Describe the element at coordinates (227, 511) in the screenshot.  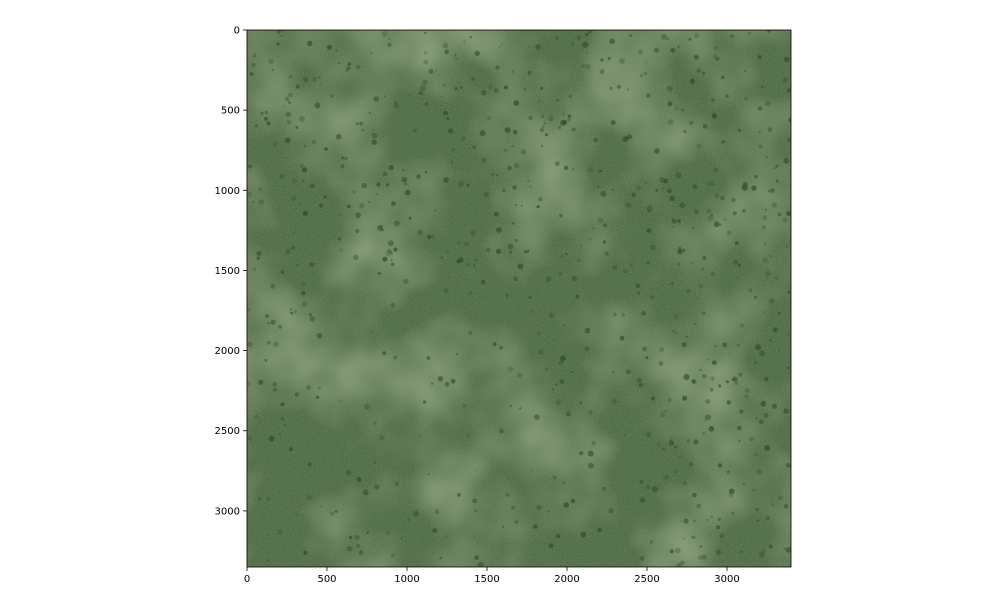
I see `y-tick-label: 3000` at that location.